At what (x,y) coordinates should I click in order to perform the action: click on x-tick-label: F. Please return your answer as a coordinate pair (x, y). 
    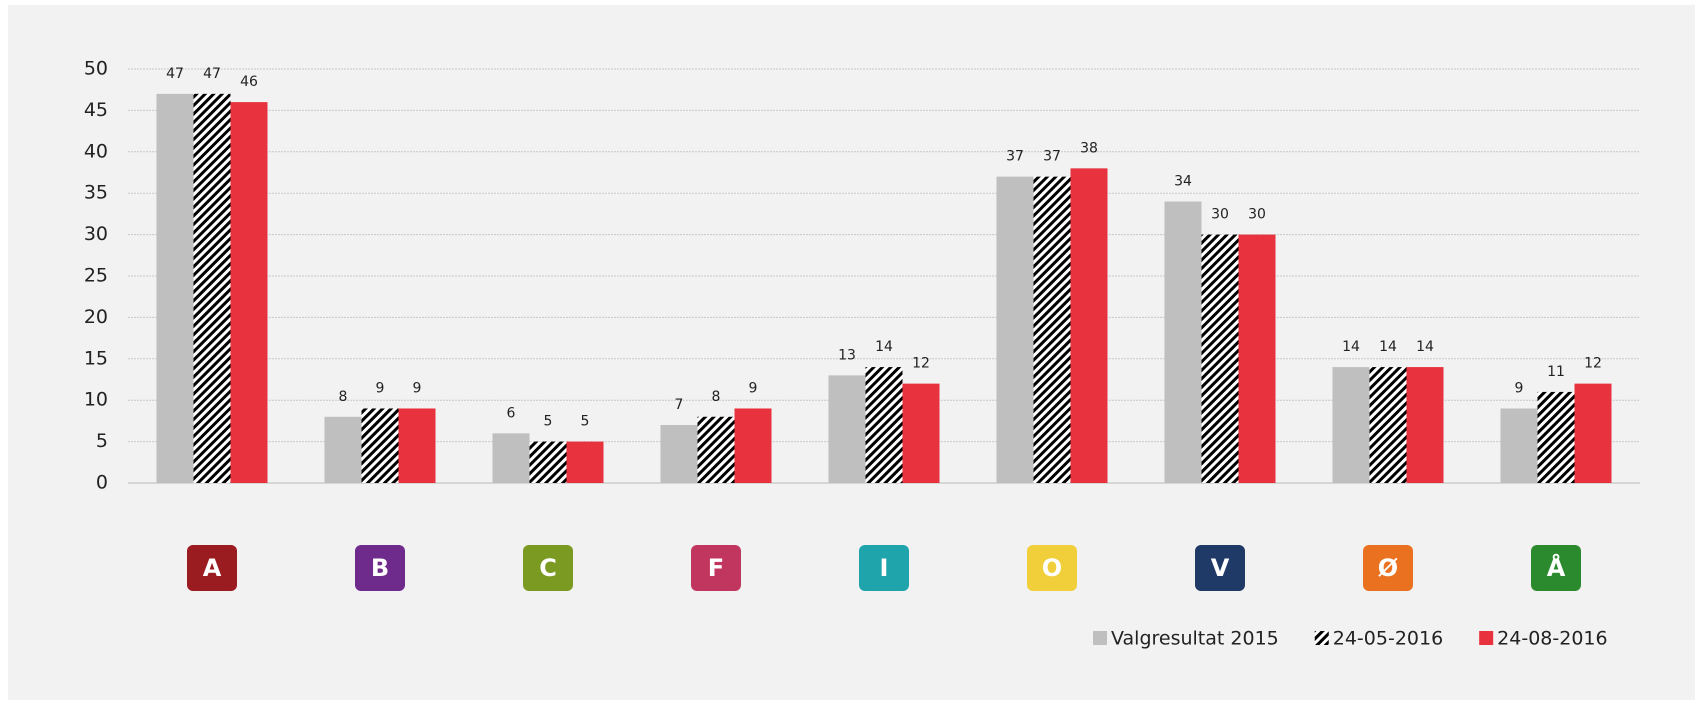
    Looking at the image, I should click on (716, 568).